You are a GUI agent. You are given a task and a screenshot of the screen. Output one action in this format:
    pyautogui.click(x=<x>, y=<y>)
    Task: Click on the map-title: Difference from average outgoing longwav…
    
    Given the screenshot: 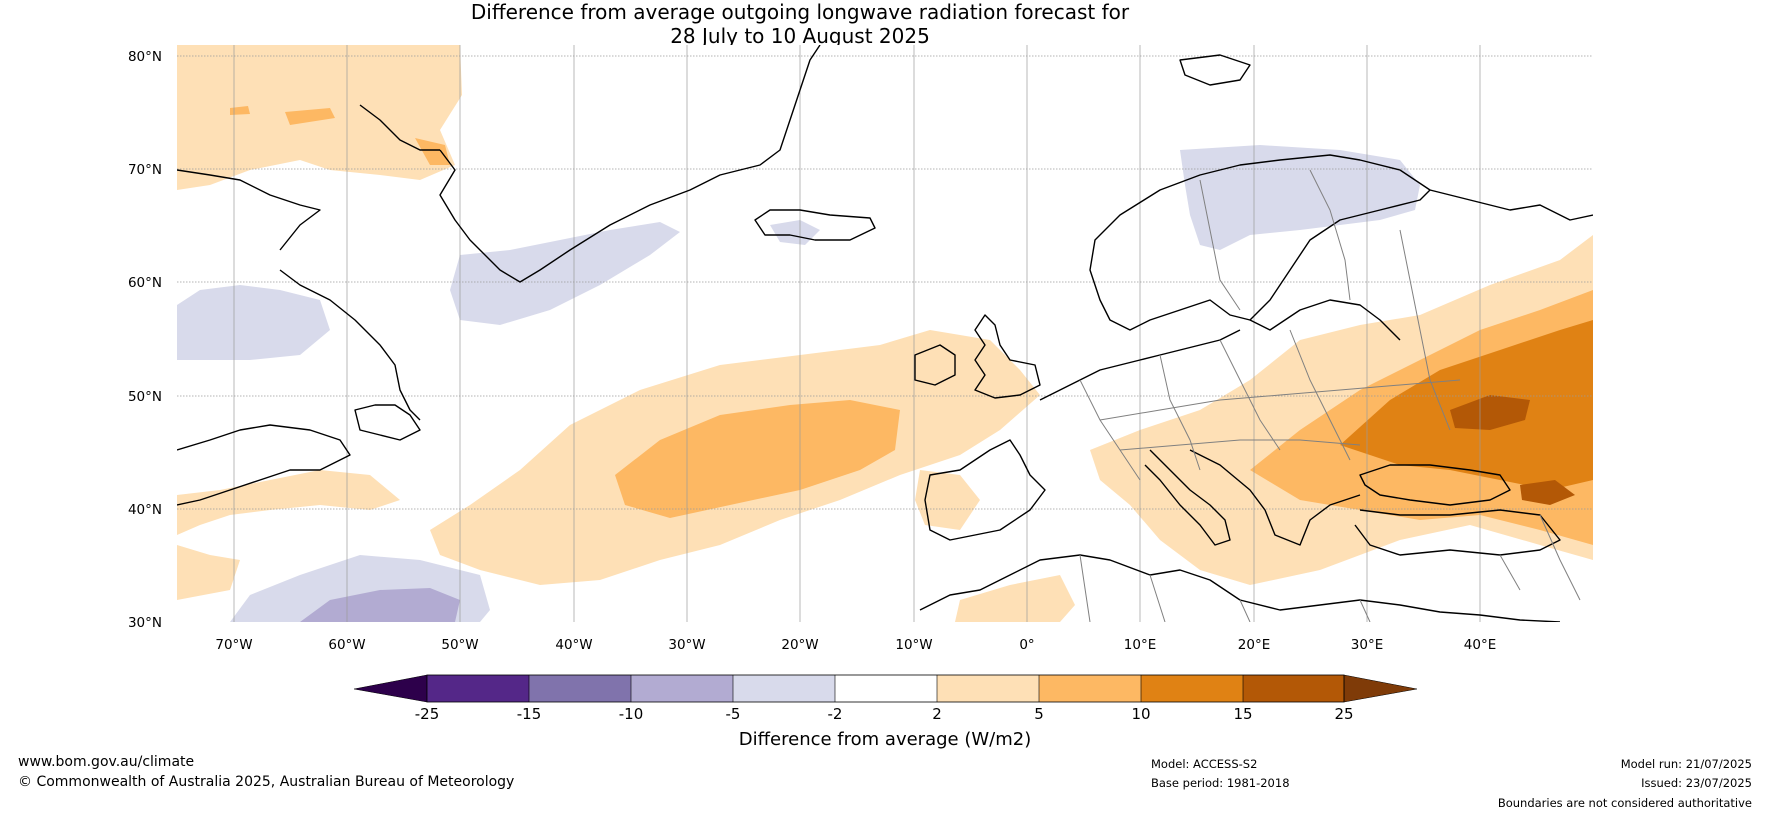 What is the action you would take?
    pyautogui.click(x=865, y=24)
    